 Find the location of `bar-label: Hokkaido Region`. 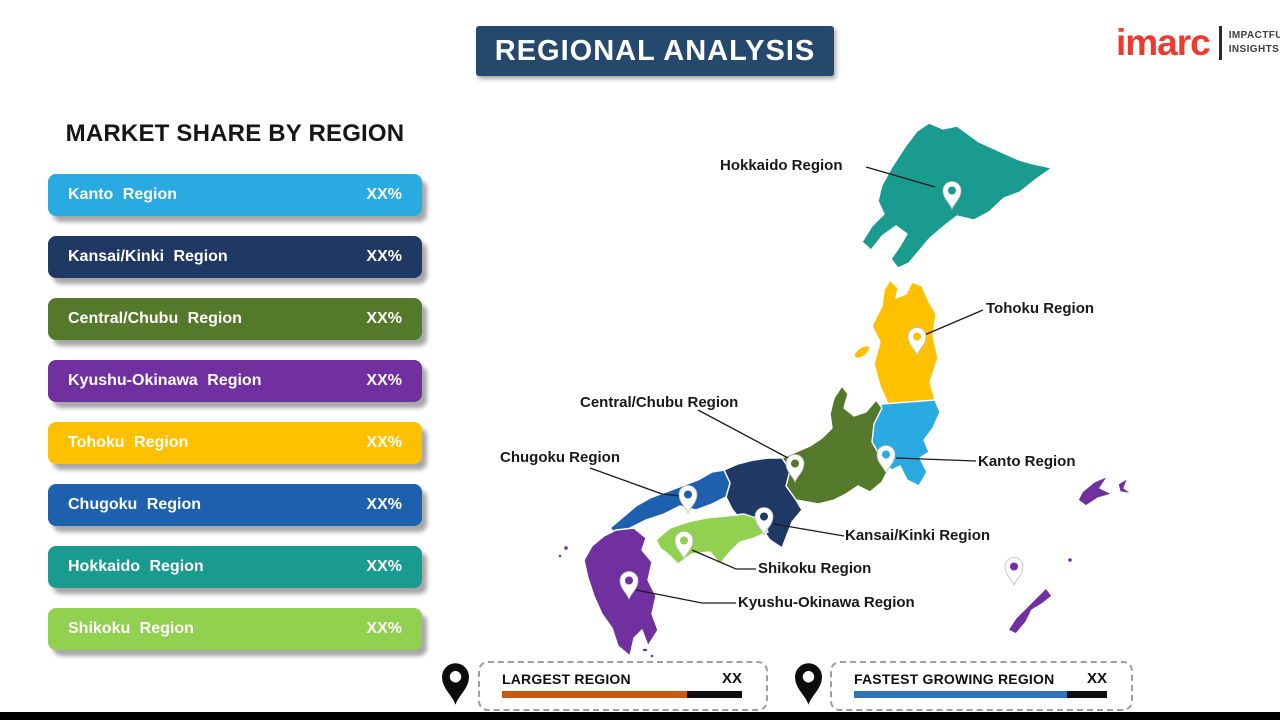

bar-label: Hokkaido Region is located at coordinates (136, 566).